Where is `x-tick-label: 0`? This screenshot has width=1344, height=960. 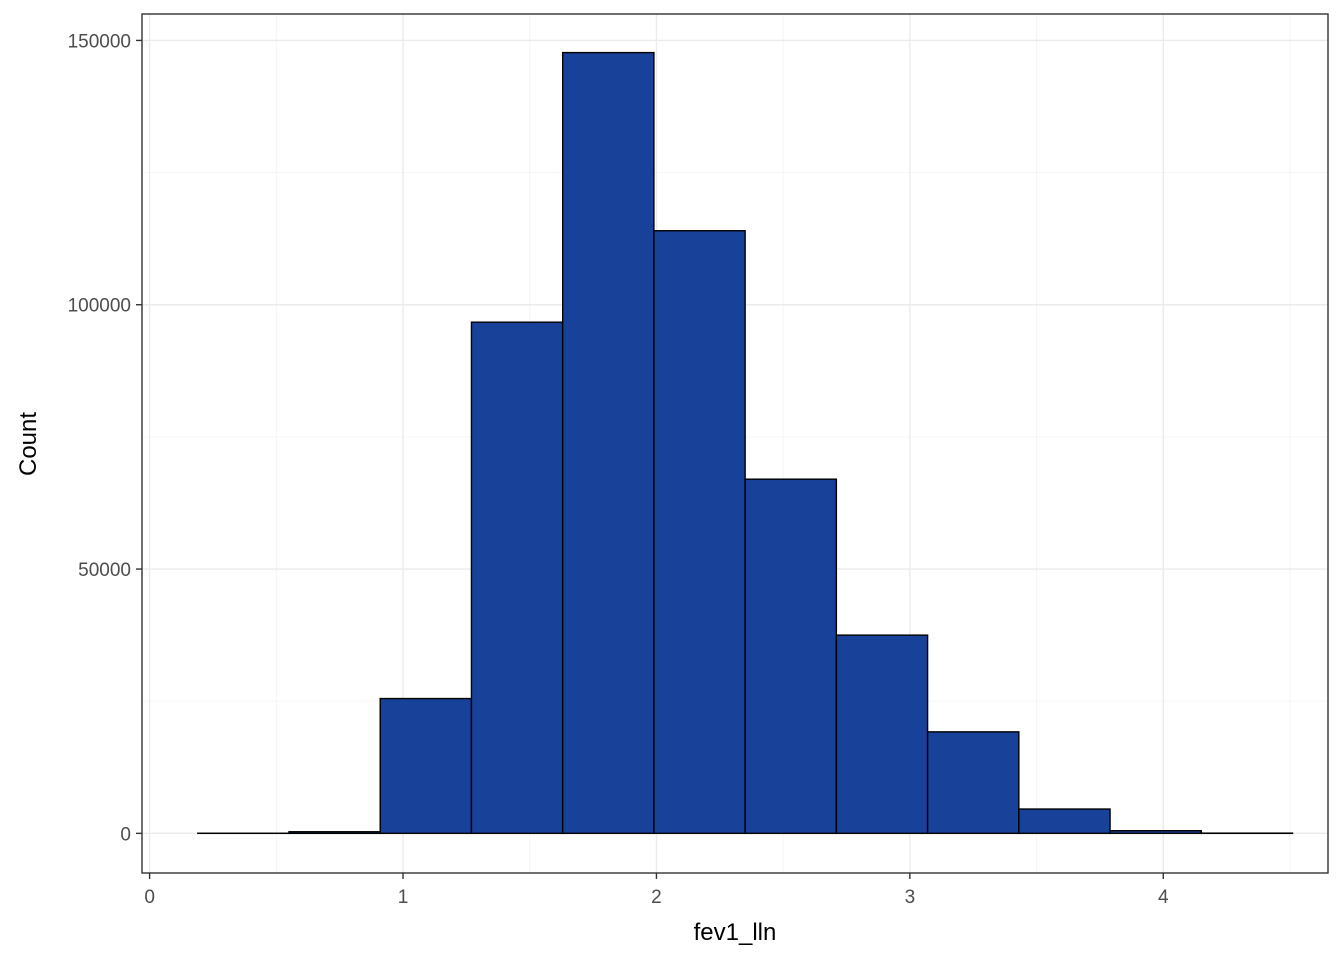 x-tick-label: 0 is located at coordinates (149, 897).